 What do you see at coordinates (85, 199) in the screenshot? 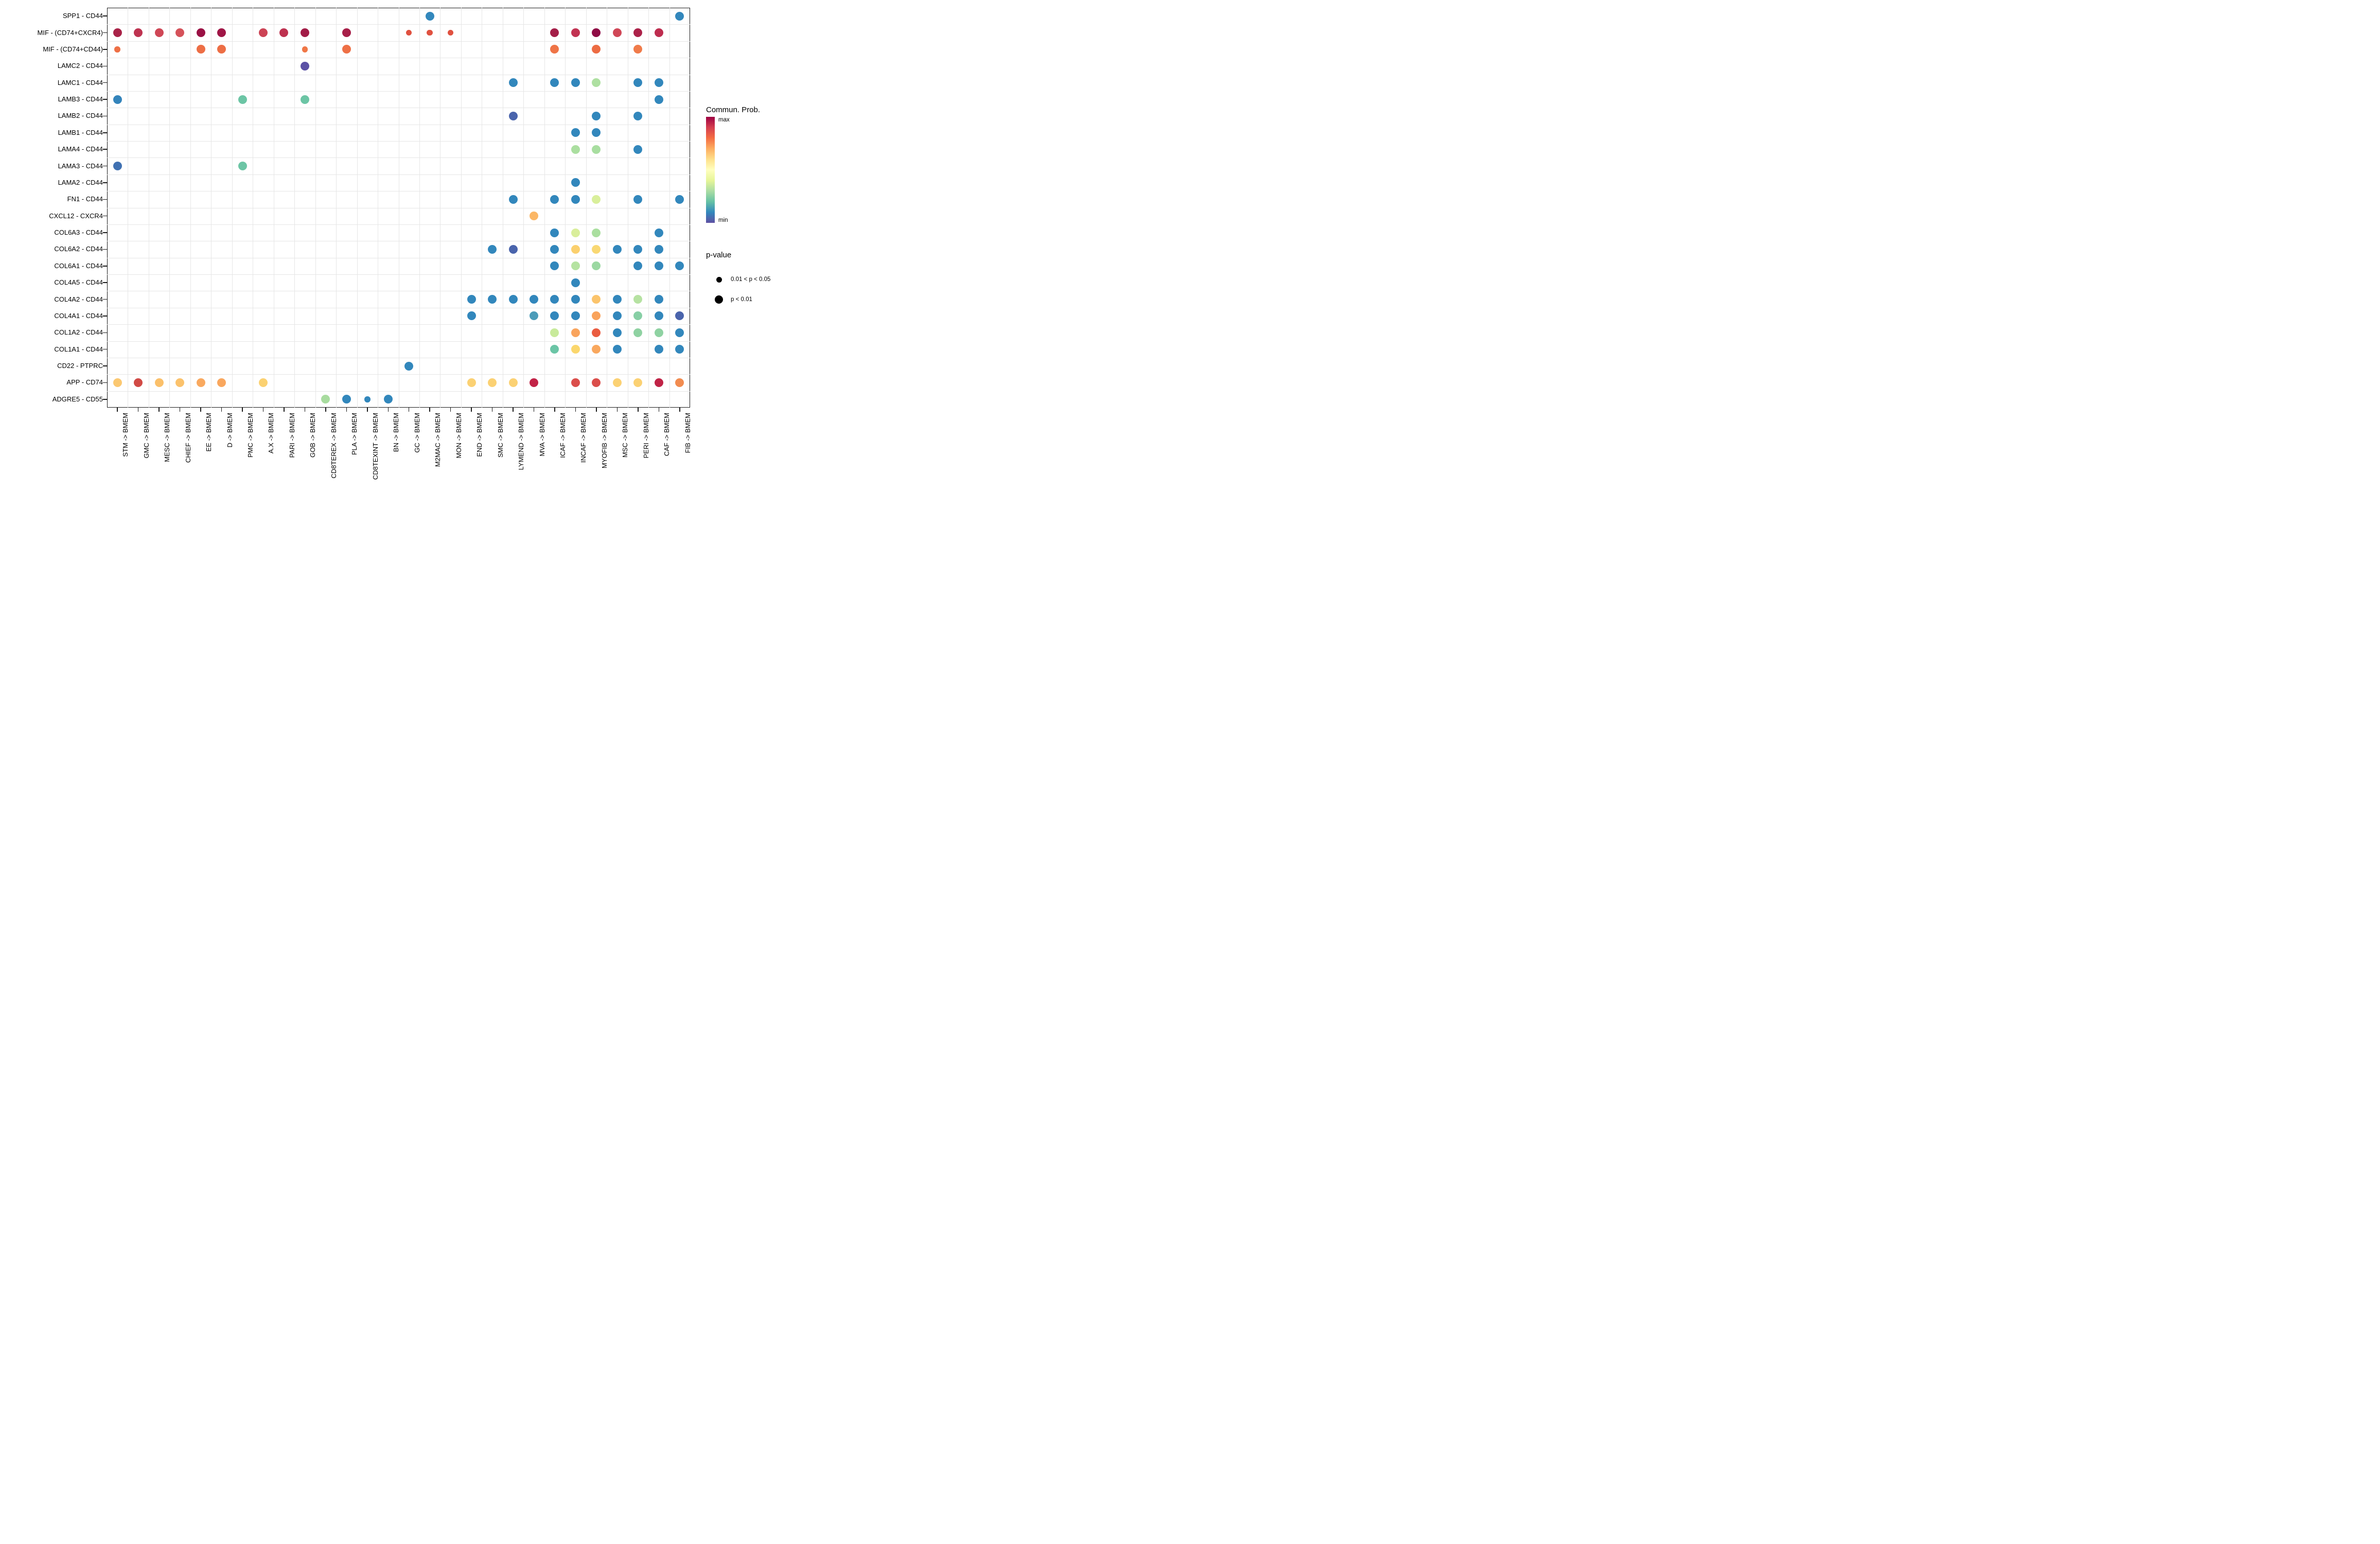
I see `y-axis-label: FN1 - CD44` at bounding box center [85, 199].